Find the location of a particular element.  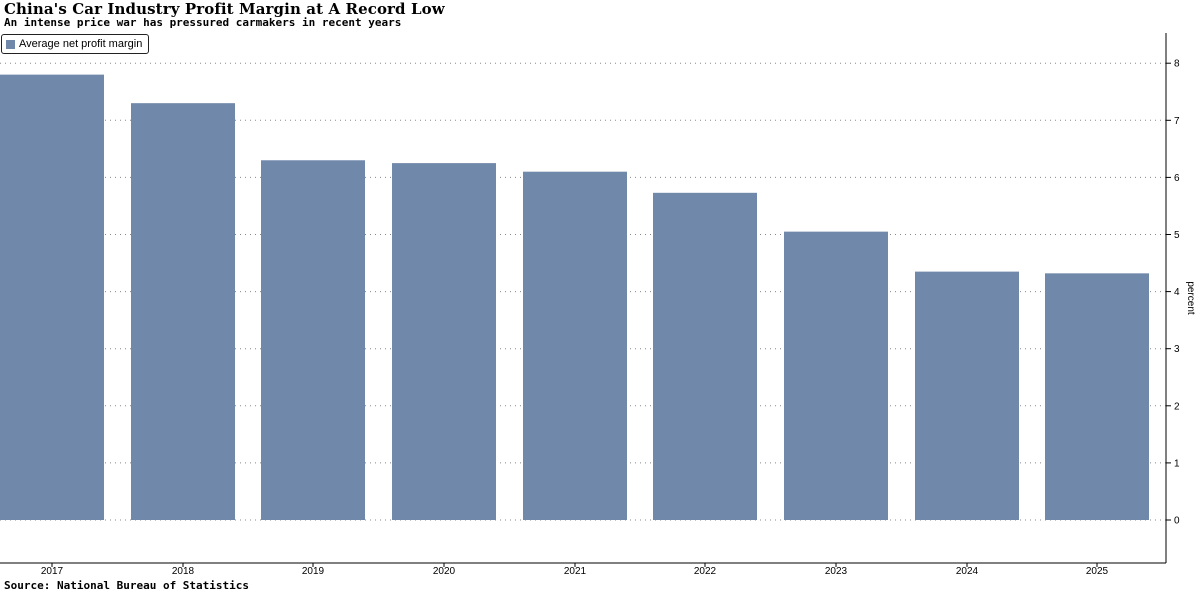

legend-label-series: Average net profit margin is located at coordinates (81, 44).